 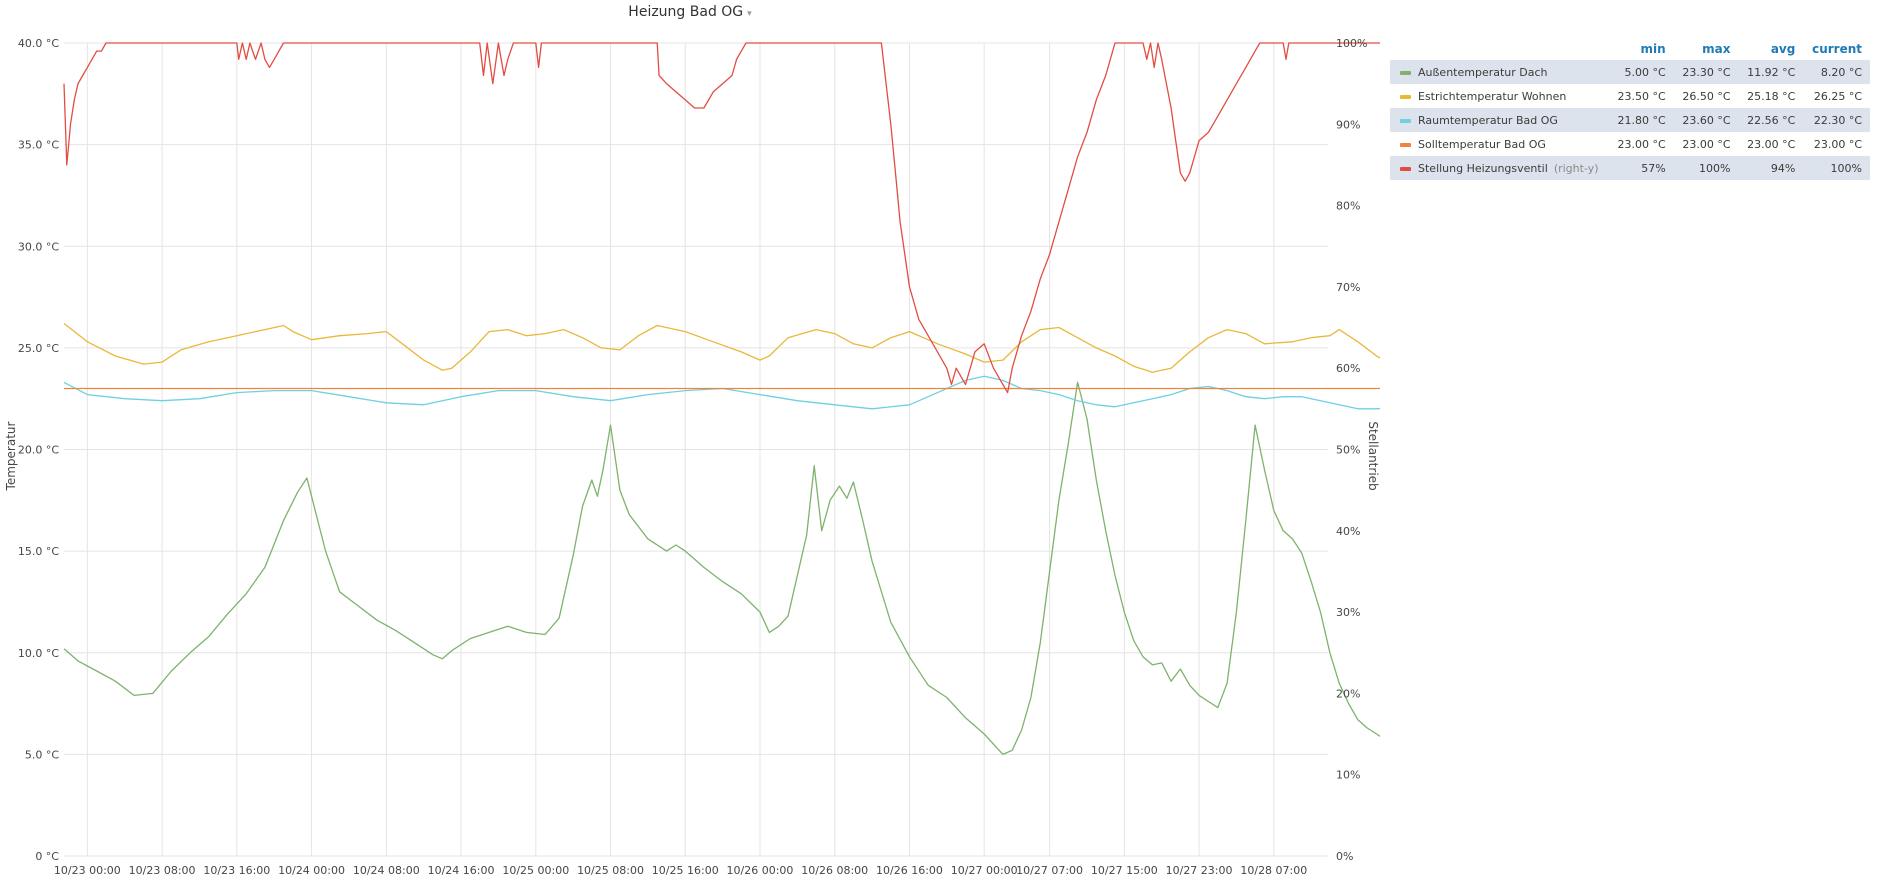 I want to click on x-tick-label: 10/27 23:00, so click(x=1199, y=870).